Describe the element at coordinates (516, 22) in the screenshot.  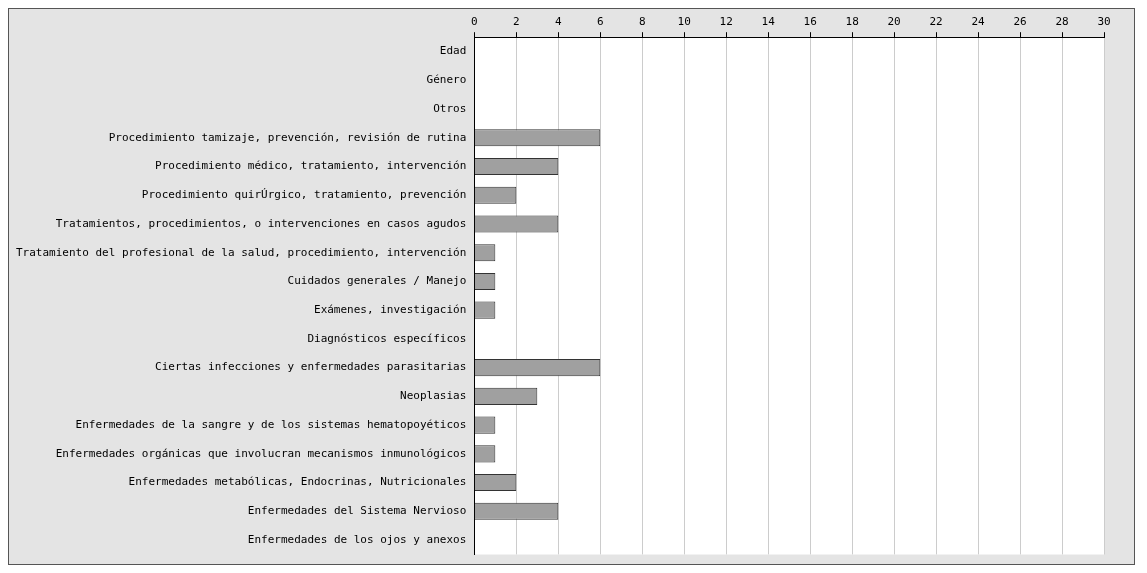
I see `x-tick-label: 2` at that location.